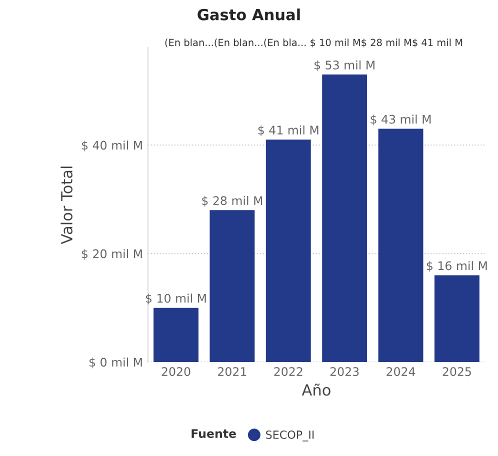 This screenshot has width=498, height=456. What do you see at coordinates (344, 66) in the screenshot?
I see `data-label: $ 53 mil M` at bounding box center [344, 66].